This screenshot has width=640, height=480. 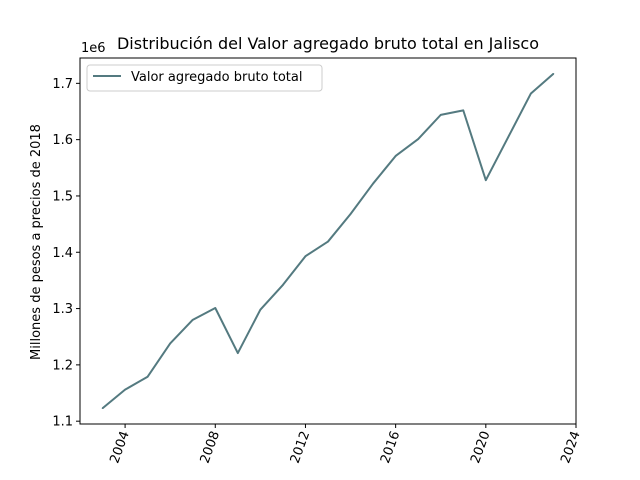 I want to click on legend: Valor agregado bruto total, so click(x=204, y=78).